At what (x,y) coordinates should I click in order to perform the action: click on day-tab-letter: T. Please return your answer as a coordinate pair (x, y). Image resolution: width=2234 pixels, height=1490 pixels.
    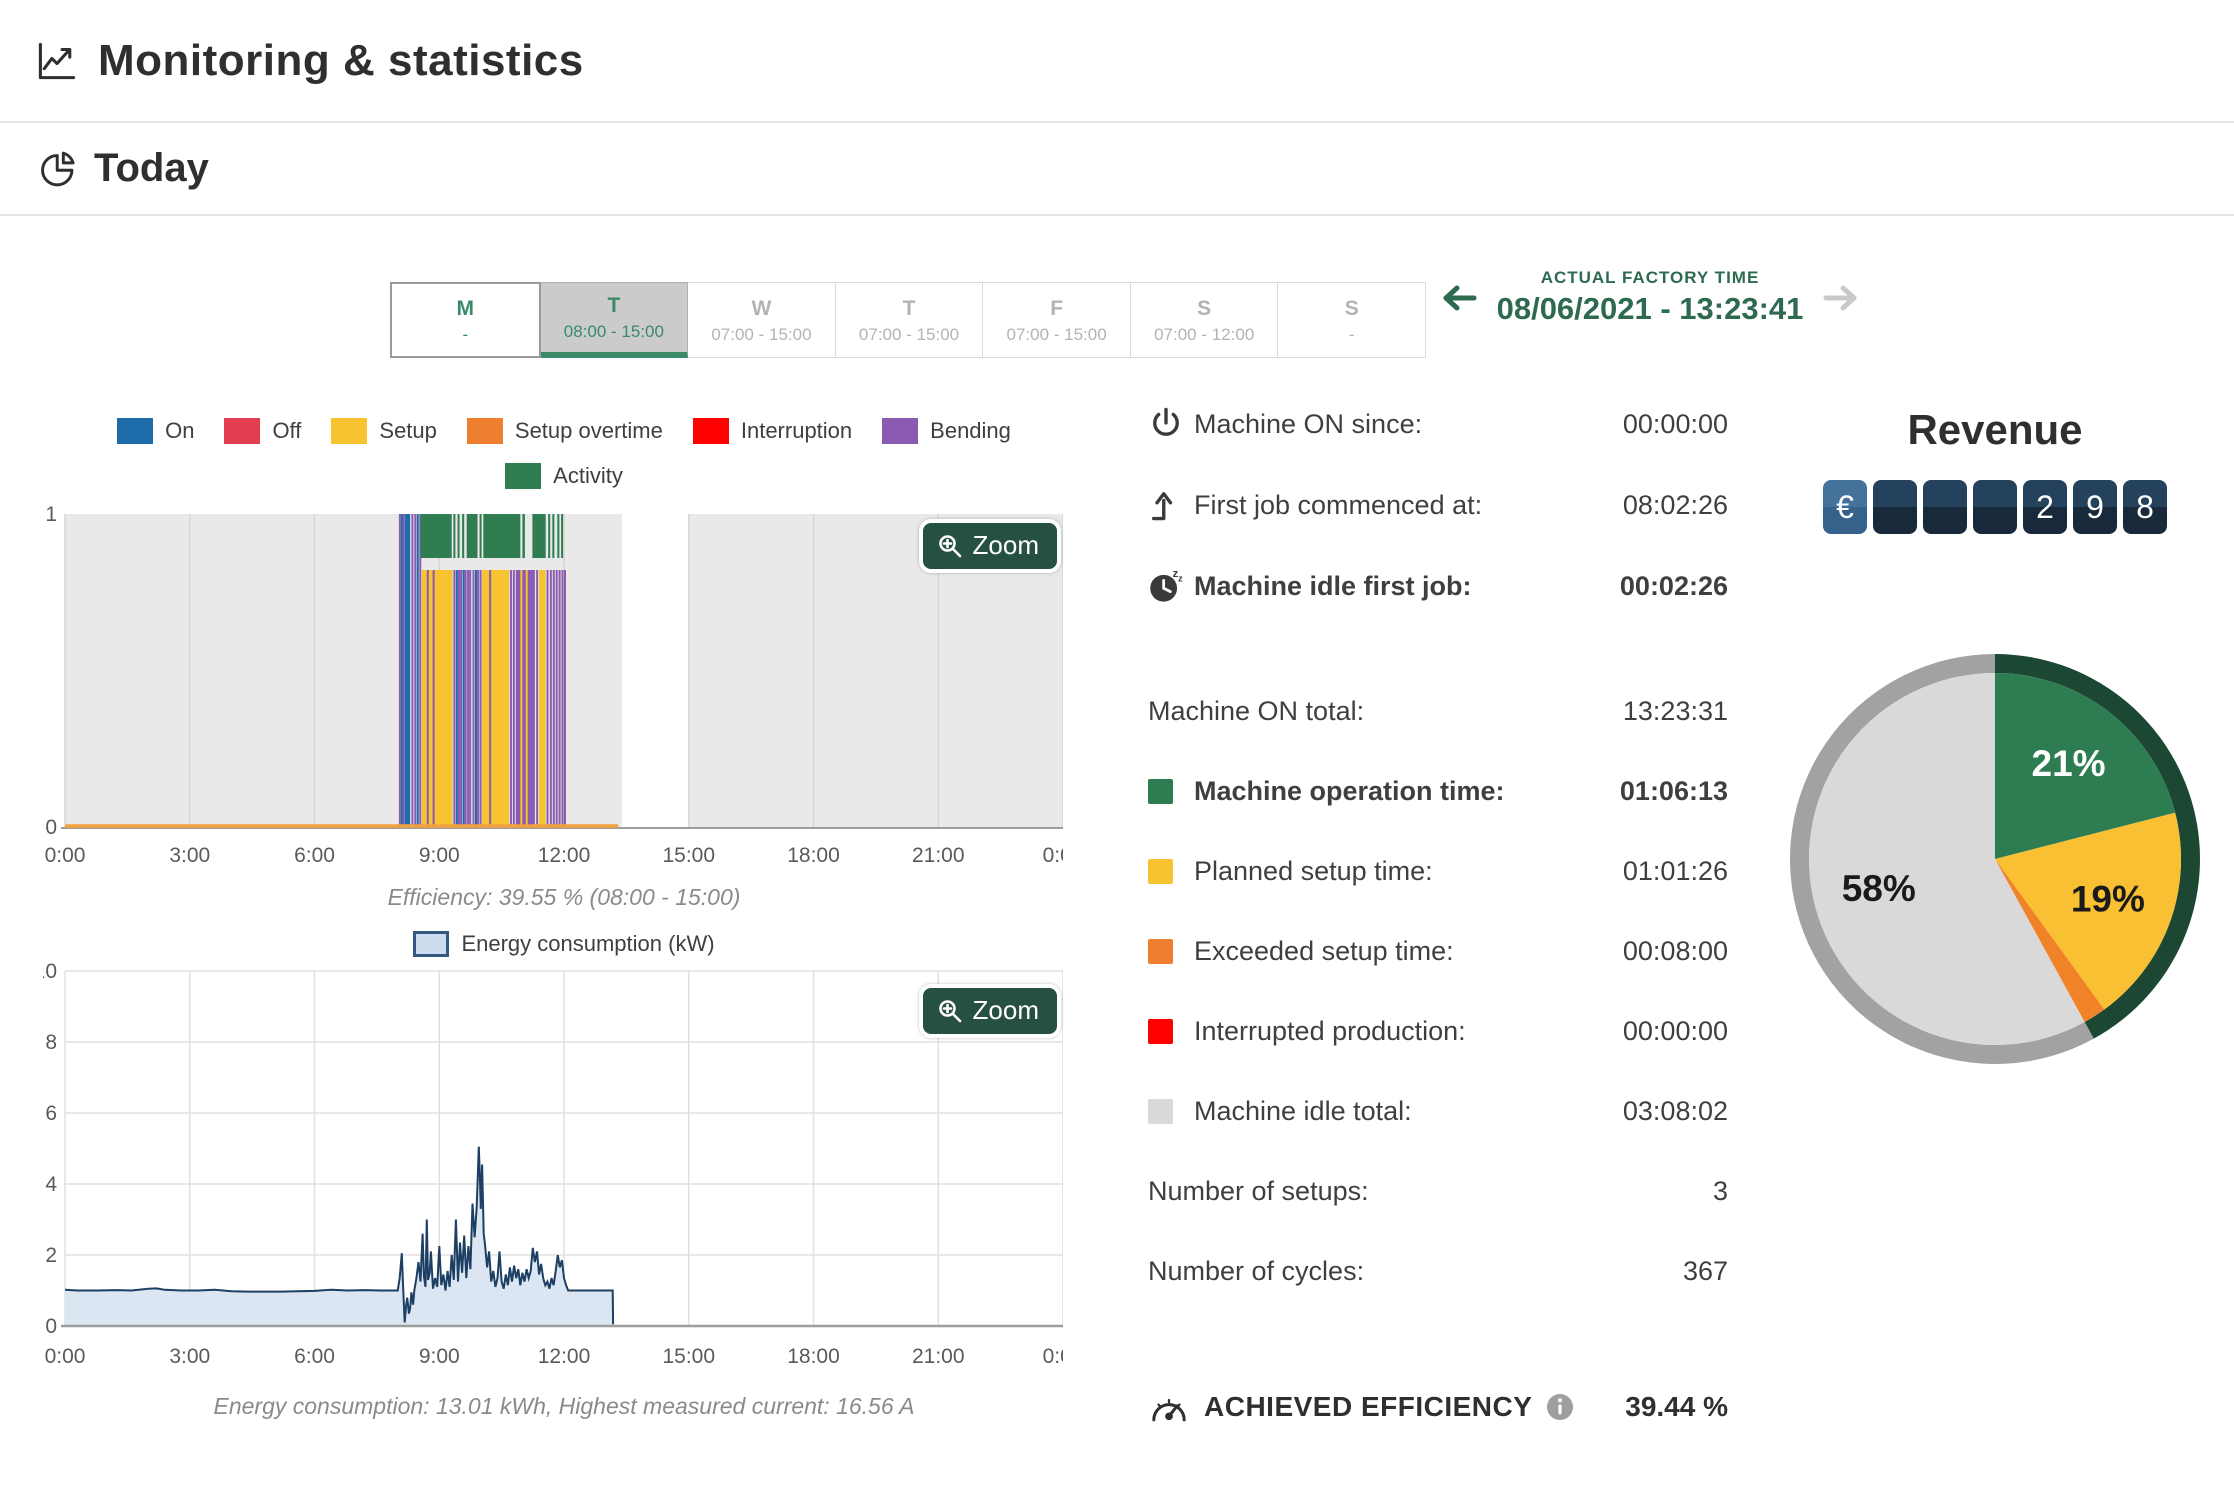
    Looking at the image, I should click on (614, 305).